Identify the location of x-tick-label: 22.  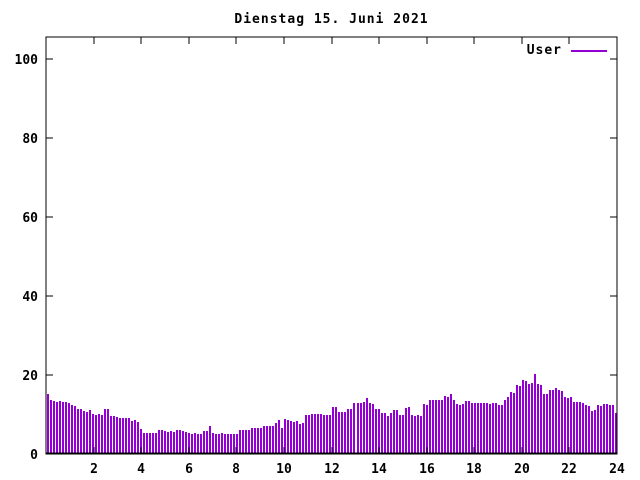
(569, 469).